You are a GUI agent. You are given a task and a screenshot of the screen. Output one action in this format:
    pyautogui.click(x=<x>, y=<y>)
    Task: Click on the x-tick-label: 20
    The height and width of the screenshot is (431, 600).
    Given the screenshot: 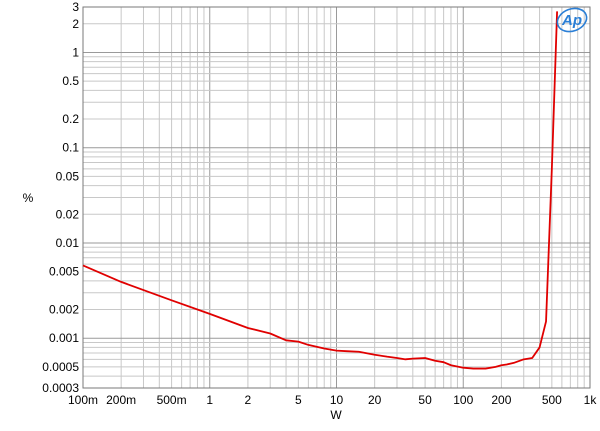 What is the action you would take?
    pyautogui.click(x=375, y=400)
    